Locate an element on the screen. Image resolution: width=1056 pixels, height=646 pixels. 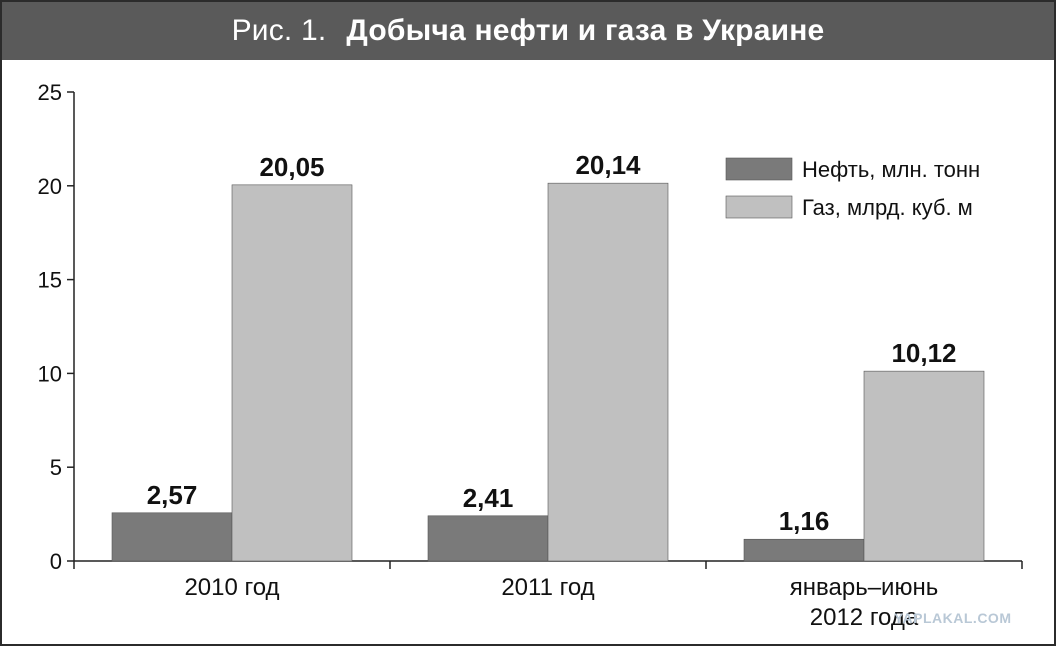
data-label: 2,57 is located at coordinates (172, 495).